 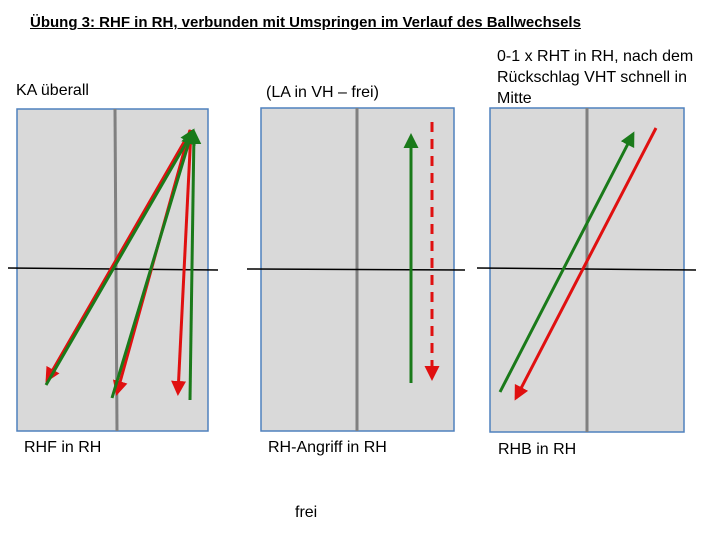 What do you see at coordinates (306, 512) in the screenshot?
I see `footer-text: frei` at bounding box center [306, 512].